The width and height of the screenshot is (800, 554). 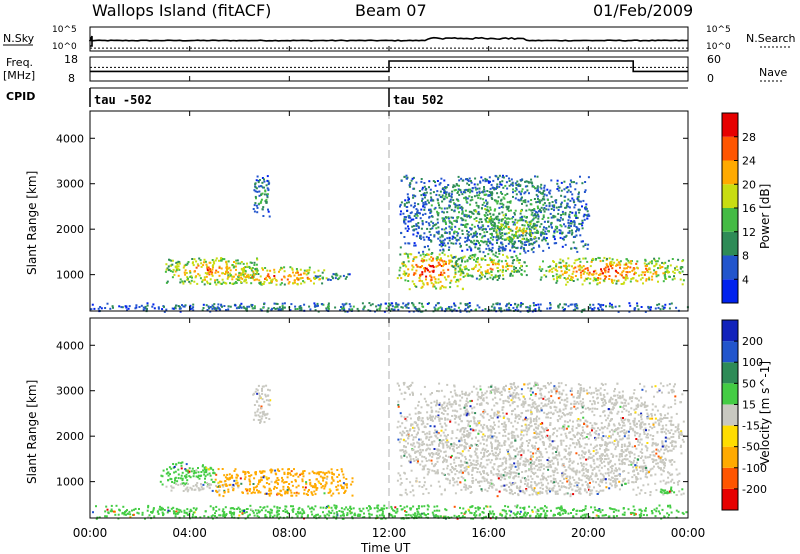 I want to click on freq-tick-low: 8, so click(x=71, y=78).